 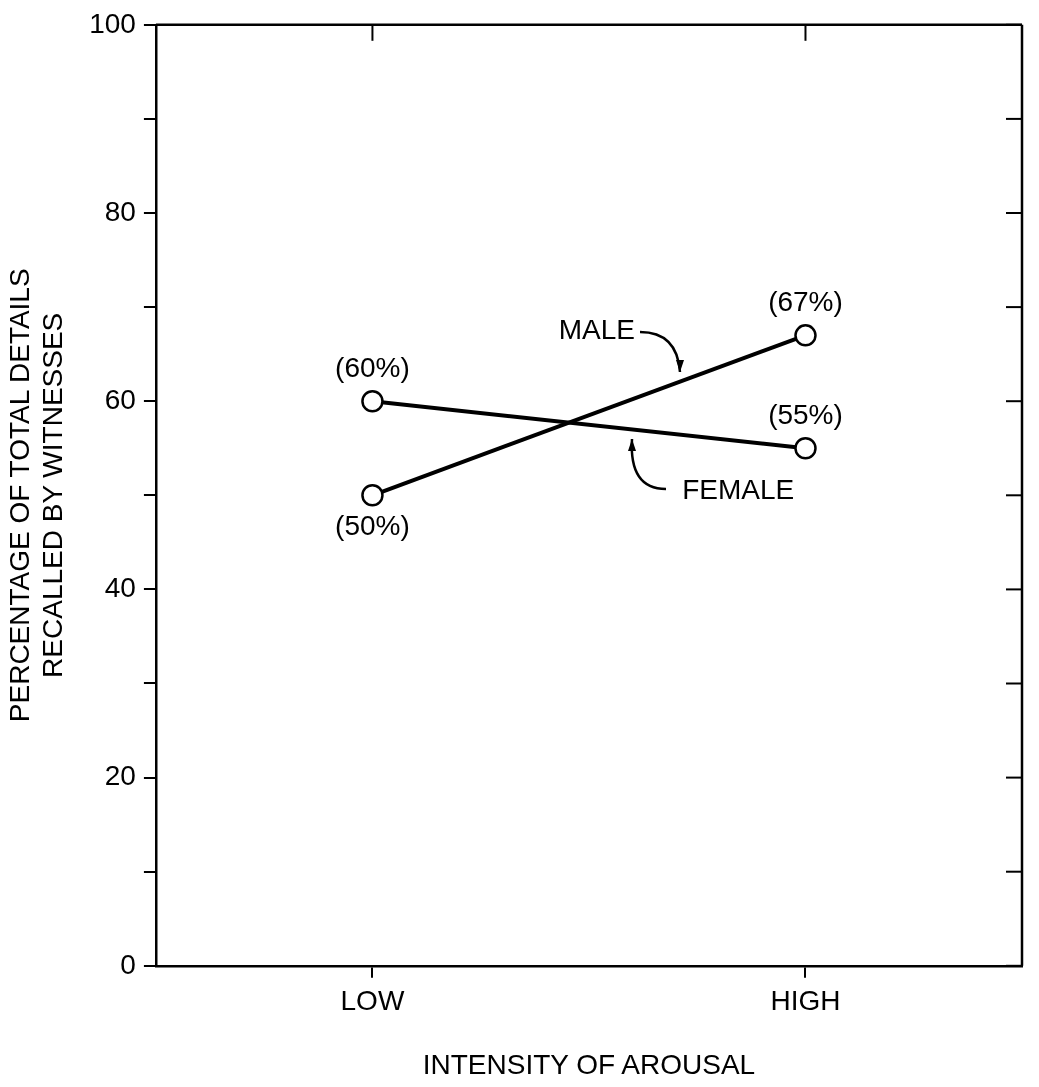 What do you see at coordinates (372, 526) in the screenshot?
I see `data-label: (50%)` at bounding box center [372, 526].